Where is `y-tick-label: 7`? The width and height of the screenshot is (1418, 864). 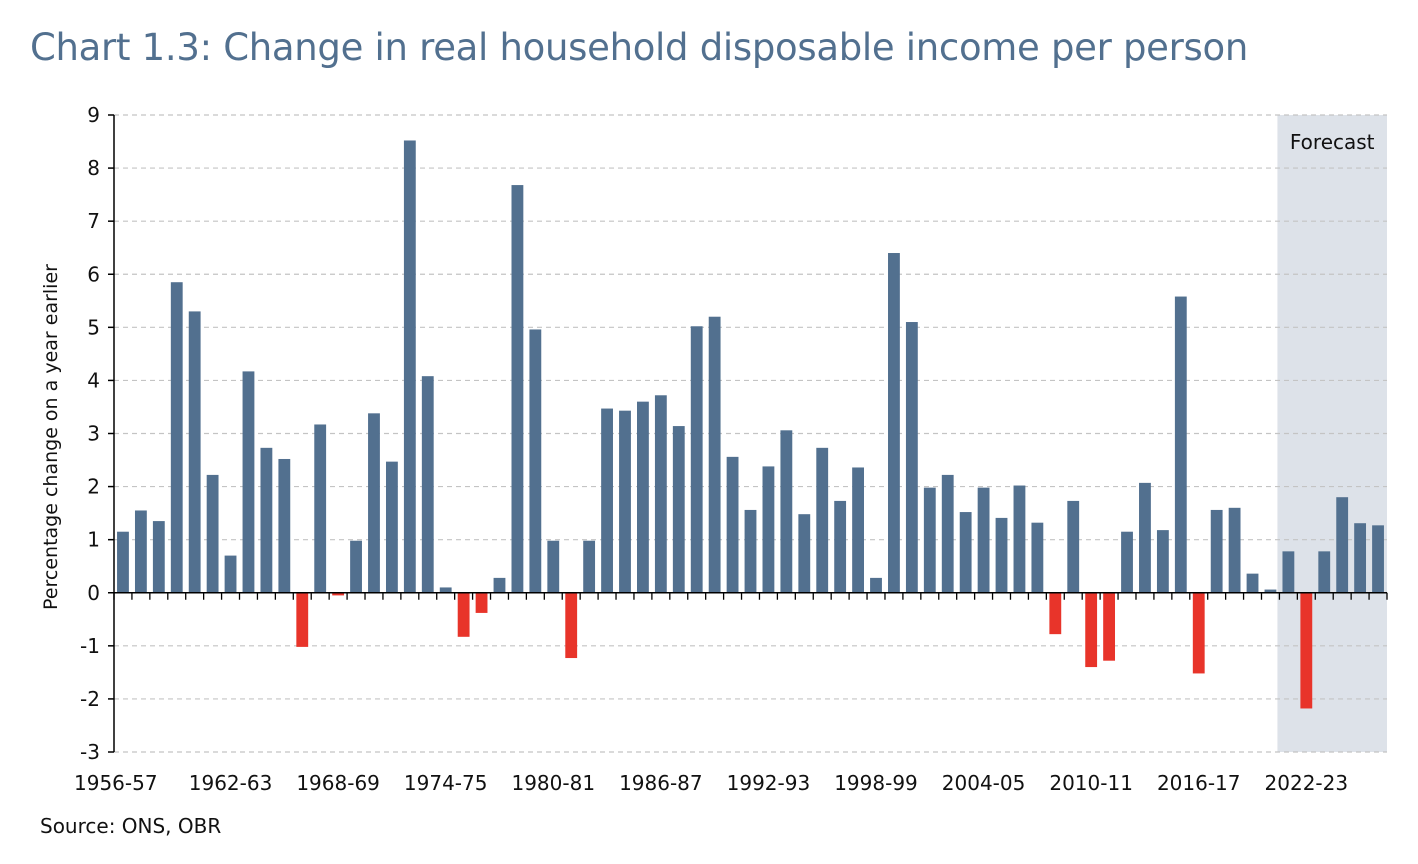 y-tick-label: 7 is located at coordinates (93, 221).